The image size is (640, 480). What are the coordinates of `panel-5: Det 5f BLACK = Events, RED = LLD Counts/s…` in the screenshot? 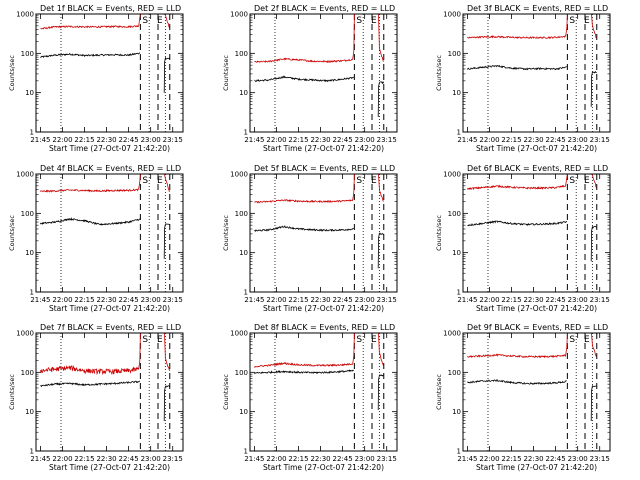 It's located at (310, 238).